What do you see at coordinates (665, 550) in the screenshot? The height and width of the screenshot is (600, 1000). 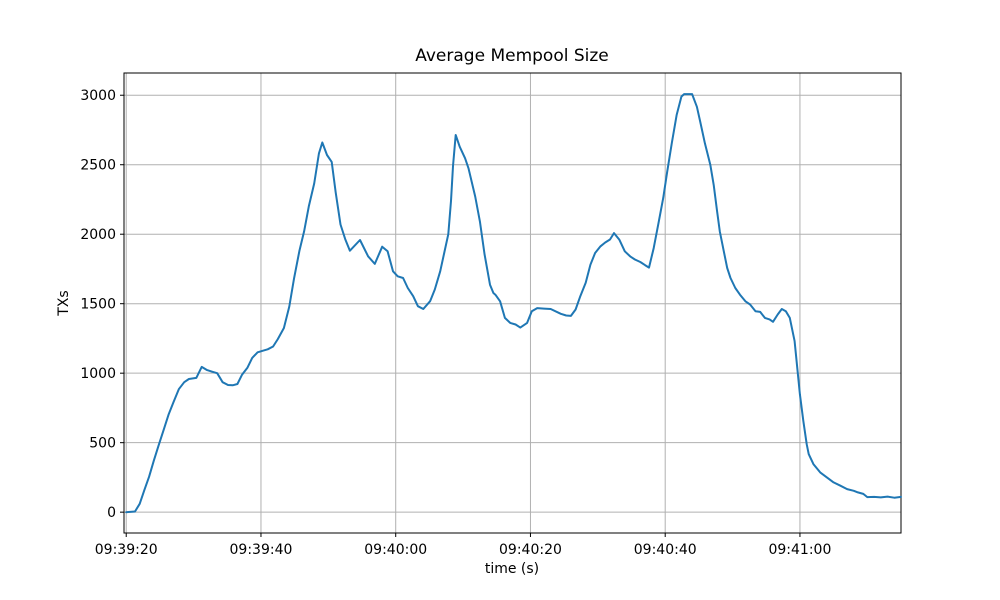 I see `x-tick-label: 09:40:40` at bounding box center [665, 550].